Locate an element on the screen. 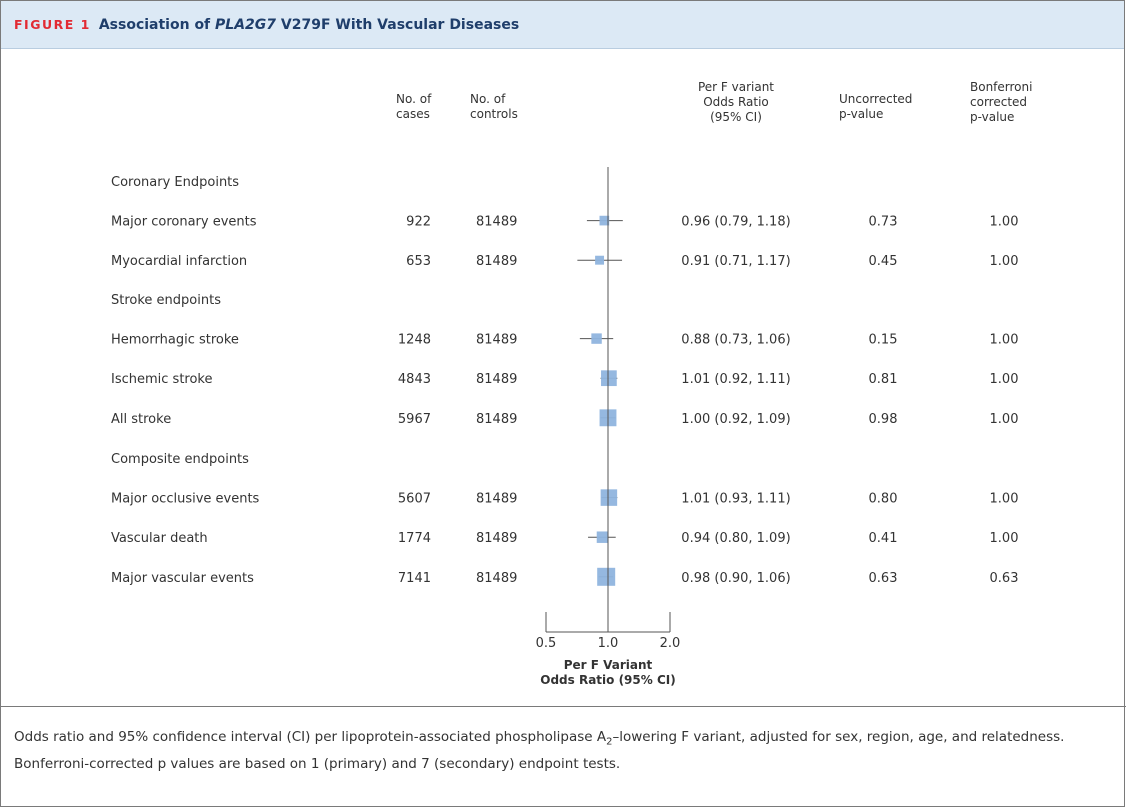 This screenshot has width=1127, height=809. header-no-of-controls: No. of controls is located at coordinates (494, 106).